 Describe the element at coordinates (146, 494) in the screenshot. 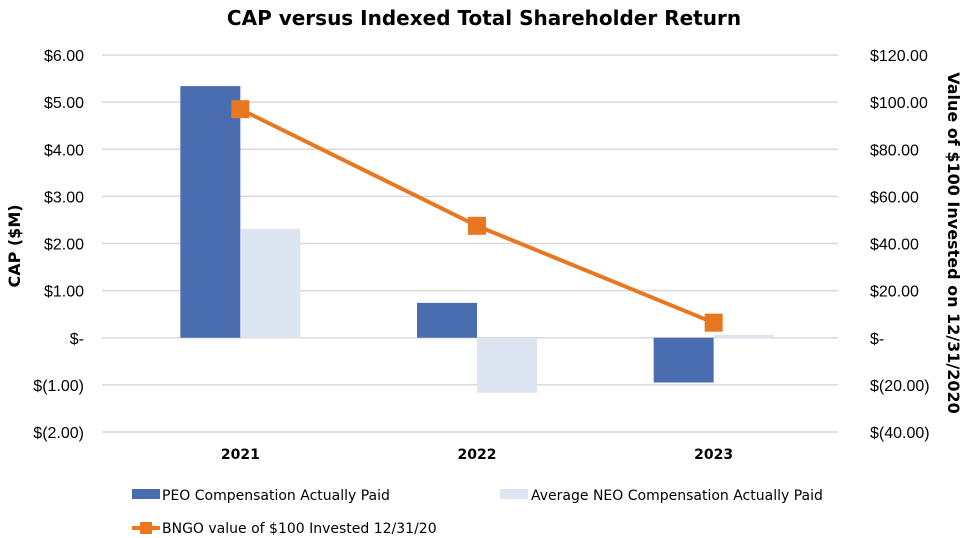

I see `legend-swatch-peo` at that location.